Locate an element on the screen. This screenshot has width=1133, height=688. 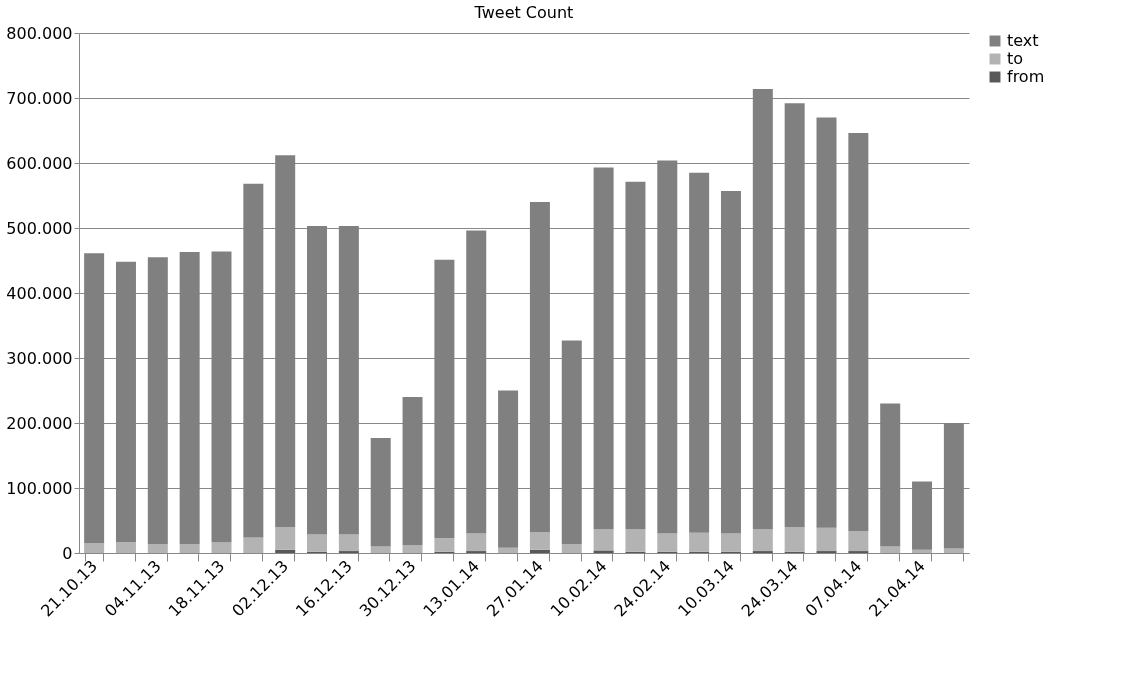
y-tick-label: 600.000 is located at coordinates (39, 163).